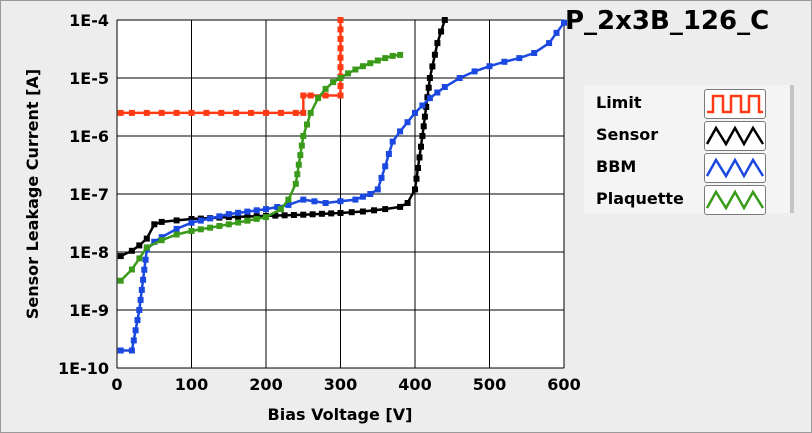 The width and height of the screenshot is (812, 433). I want to click on x-tick-label: 100, so click(191, 384).